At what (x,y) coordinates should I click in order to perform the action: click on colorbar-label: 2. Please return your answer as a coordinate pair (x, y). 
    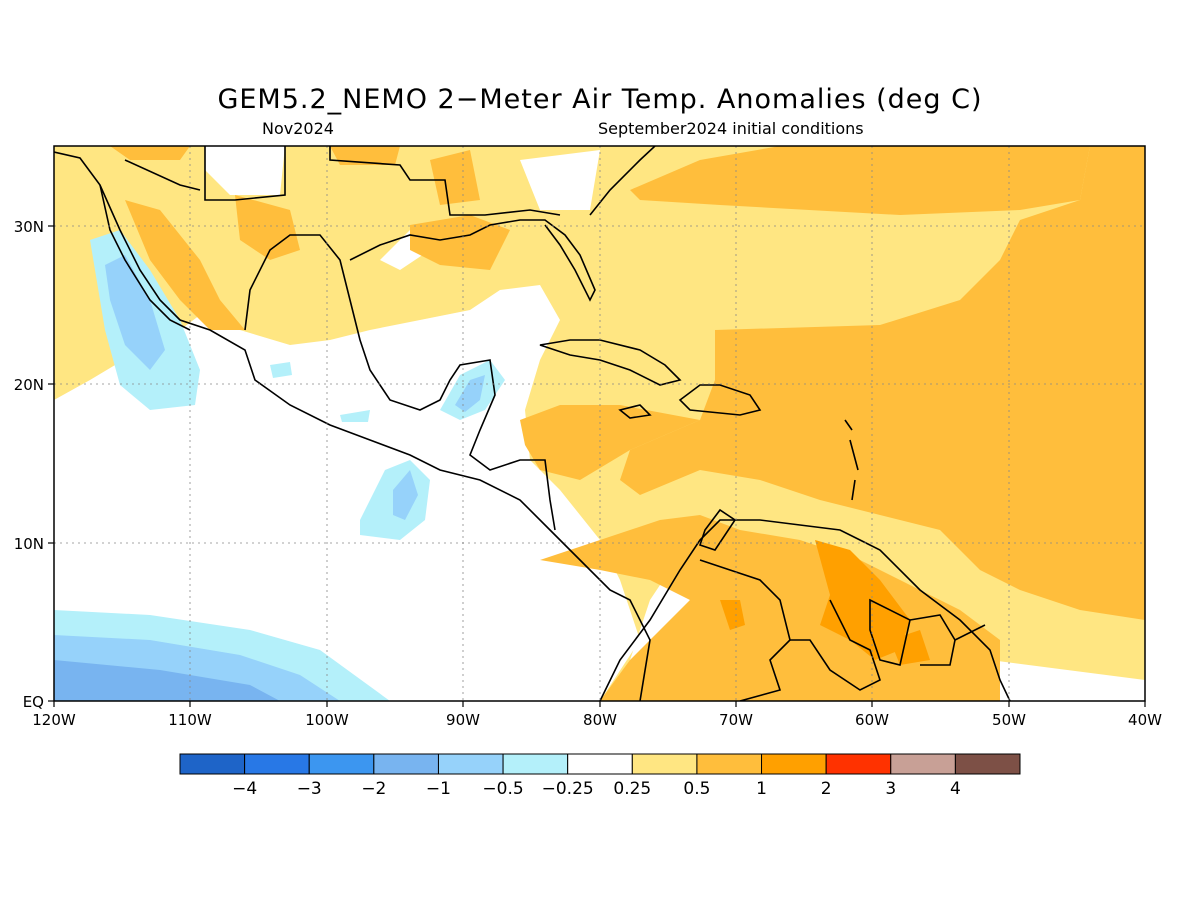
    Looking at the image, I should click on (826, 789).